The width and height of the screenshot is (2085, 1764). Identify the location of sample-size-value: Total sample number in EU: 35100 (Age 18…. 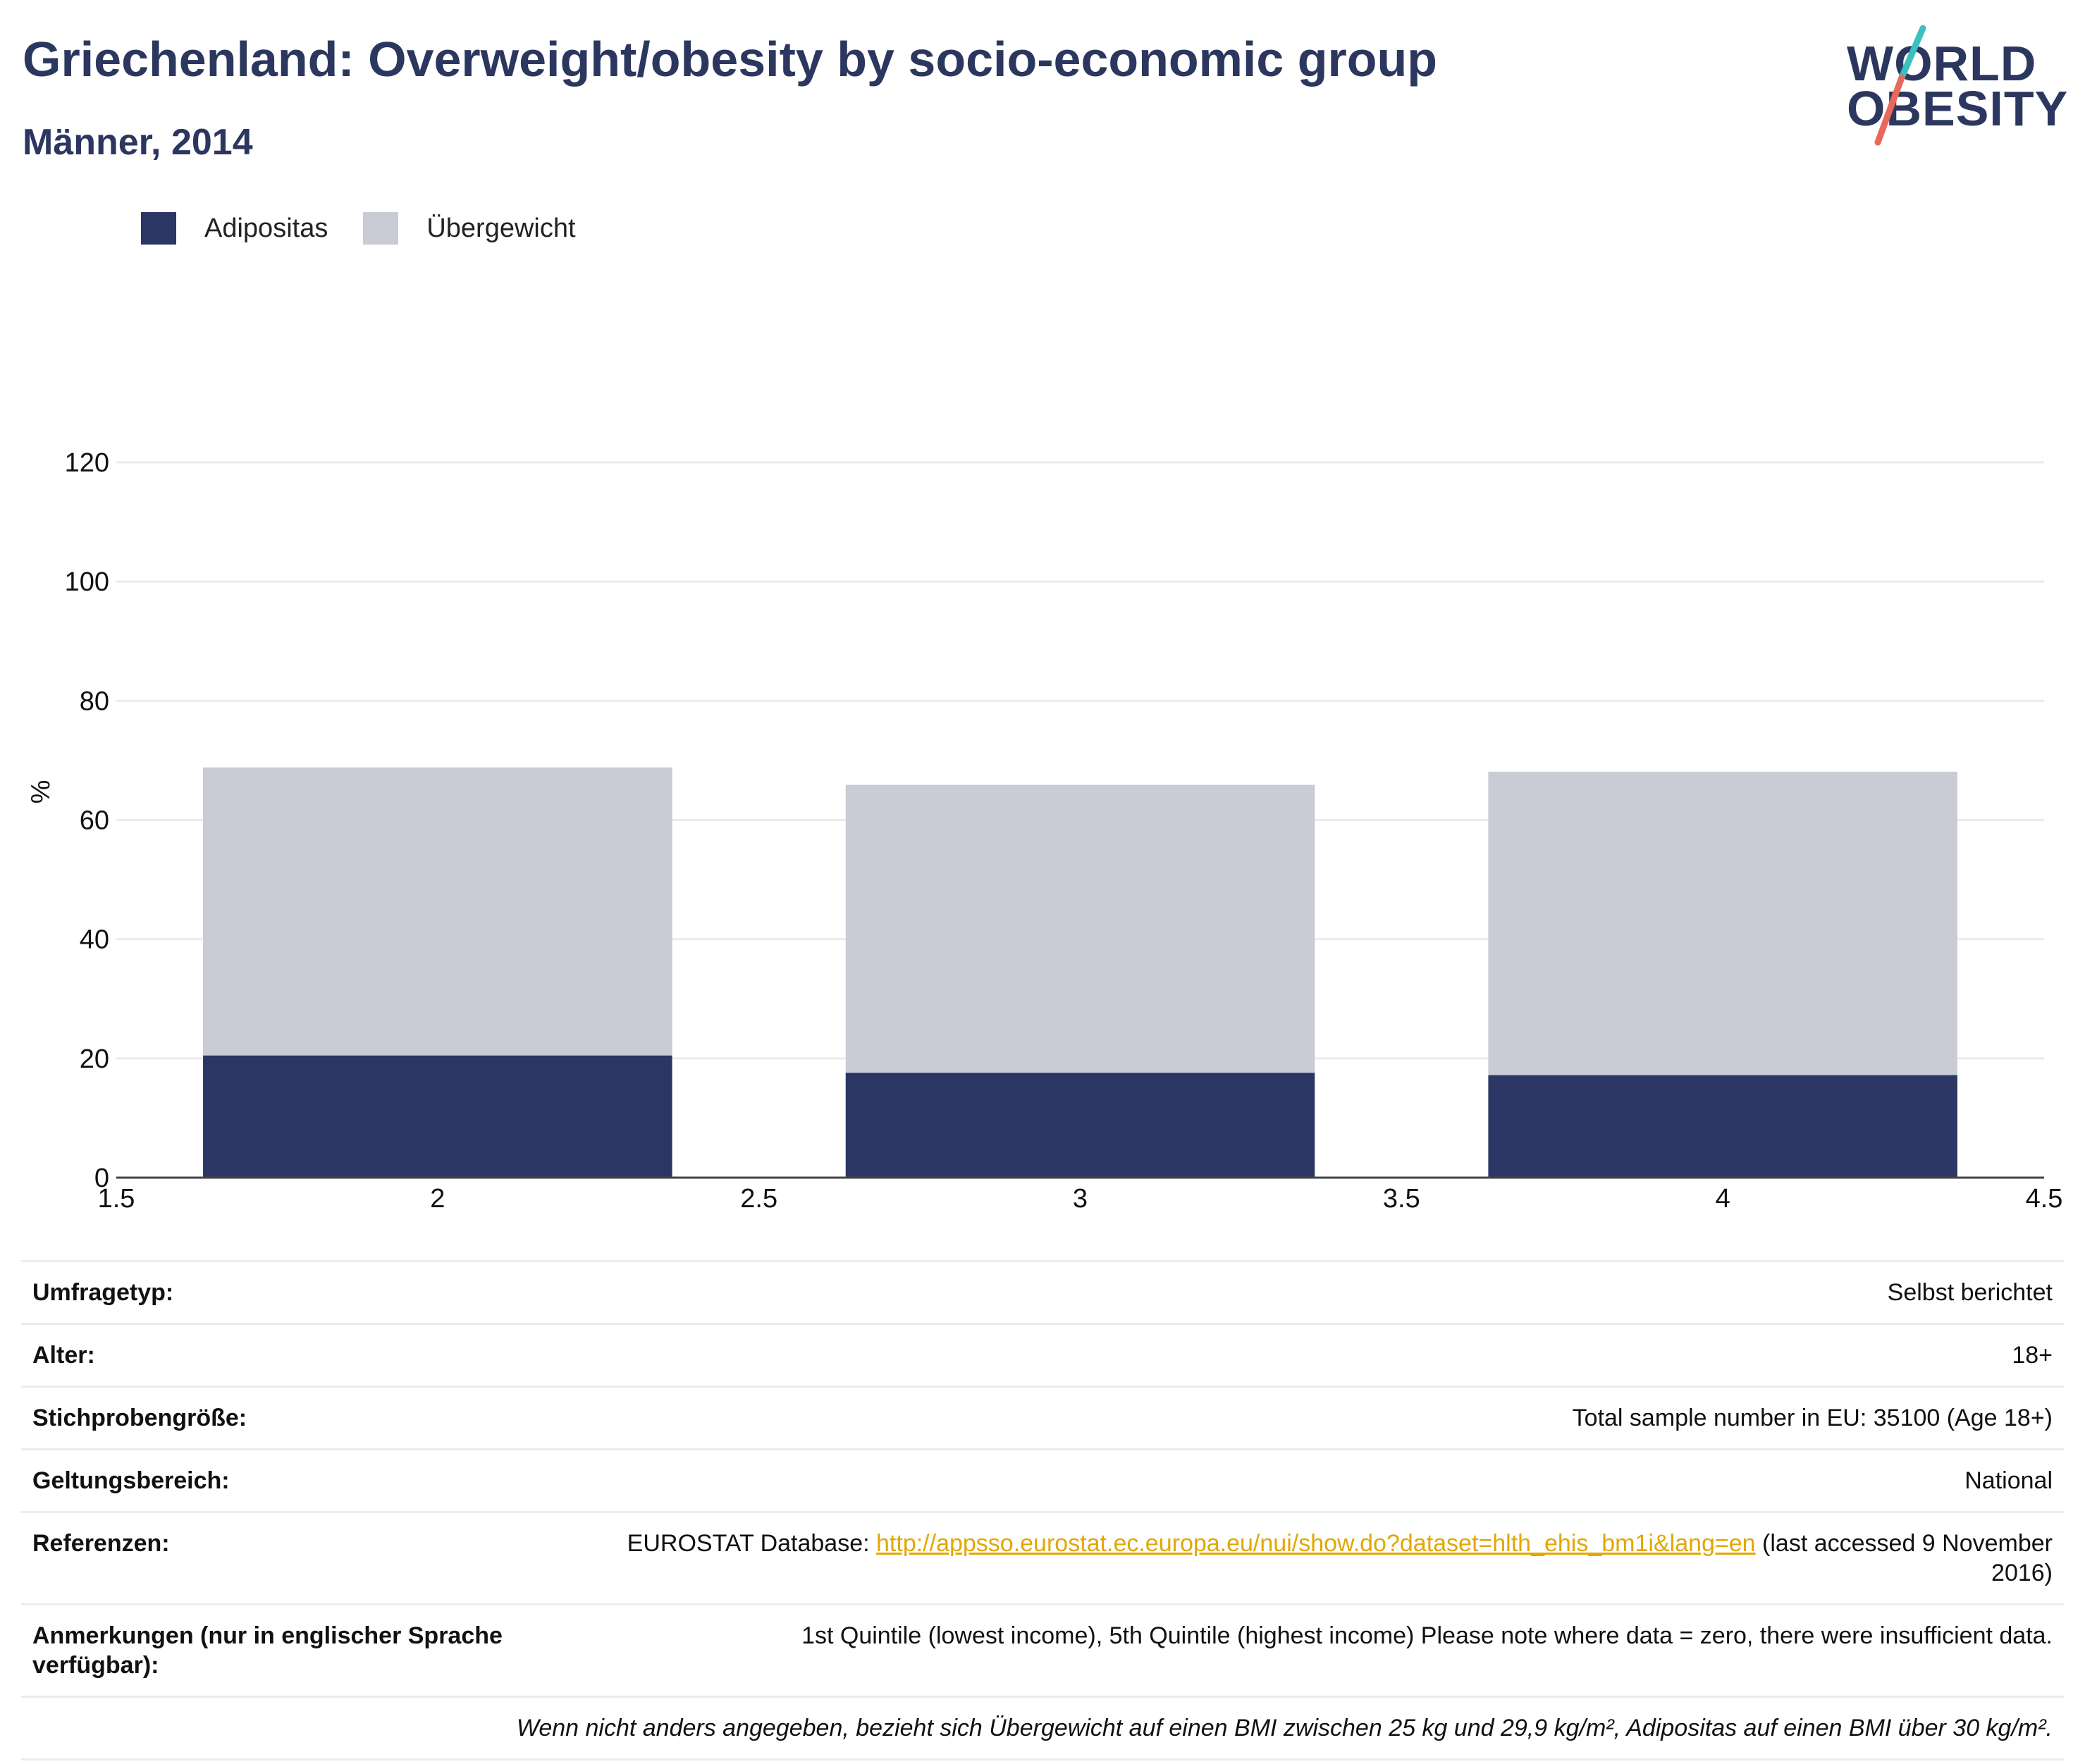
(1812, 1418).